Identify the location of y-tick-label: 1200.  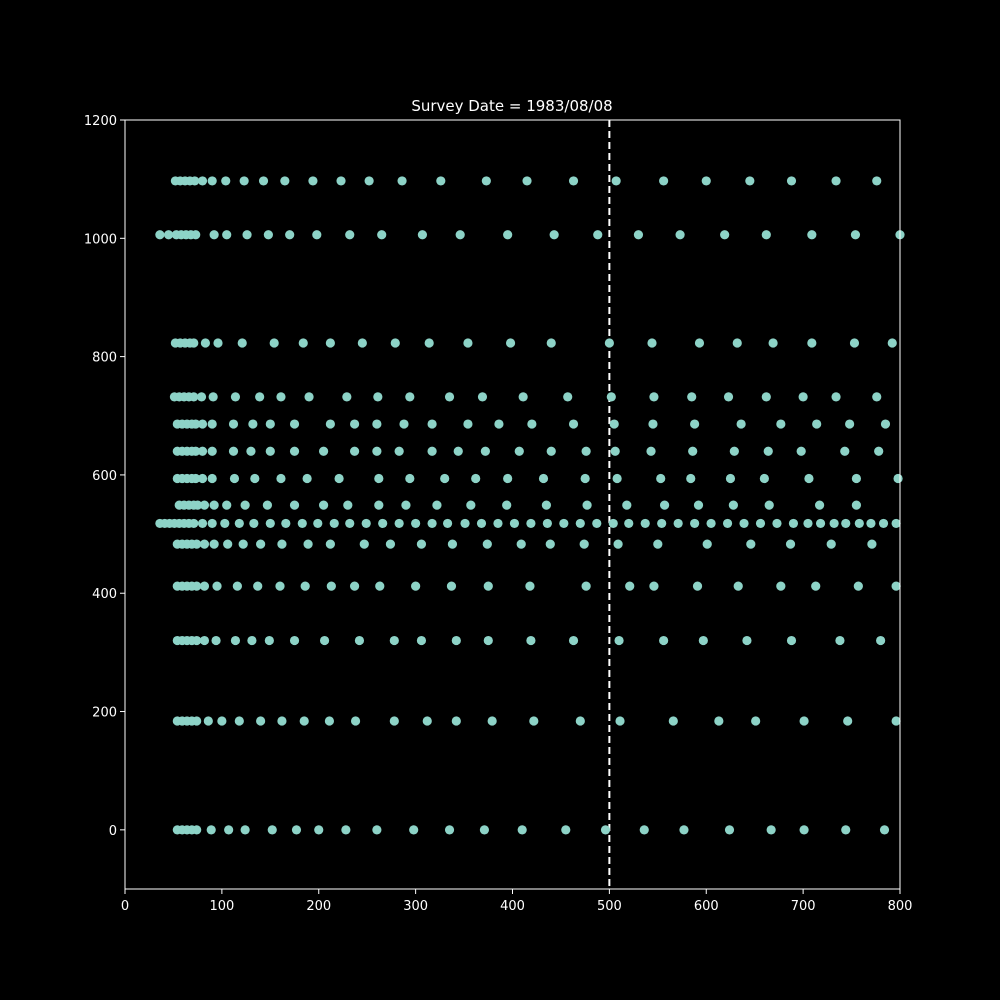
(100, 121).